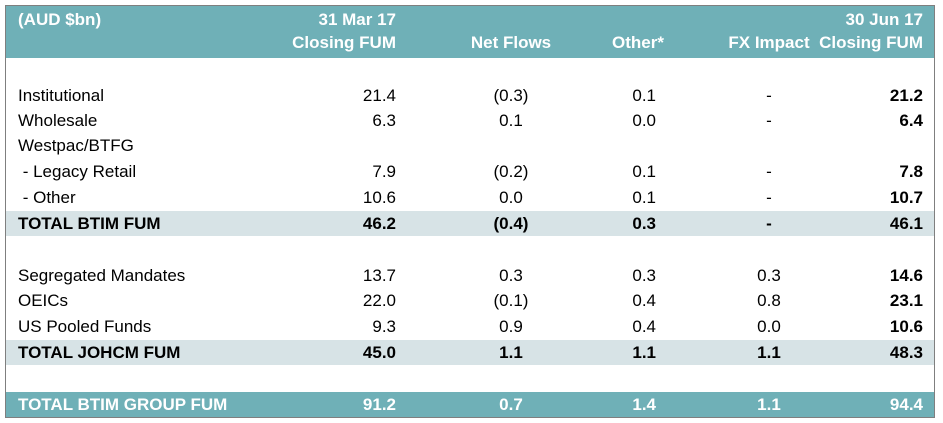  Describe the element at coordinates (384, 171) in the screenshot. I see `closing-fum-mar: 7.9` at that location.